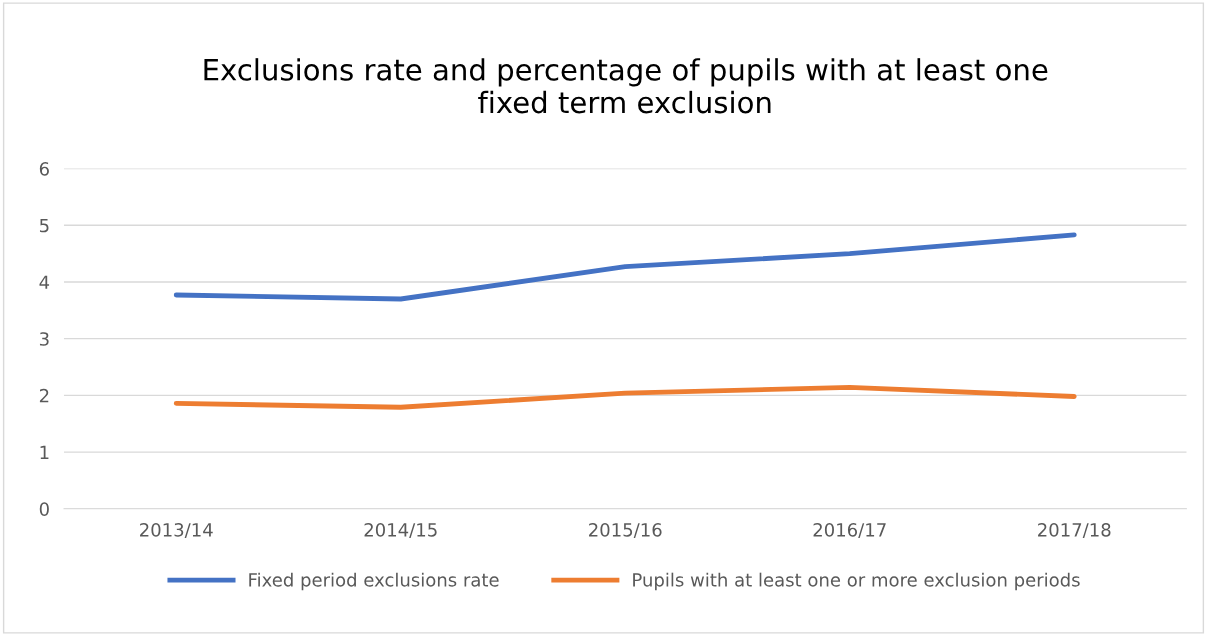 The width and height of the screenshot is (1207, 636). I want to click on y-tick-label: 6, so click(44, 169).